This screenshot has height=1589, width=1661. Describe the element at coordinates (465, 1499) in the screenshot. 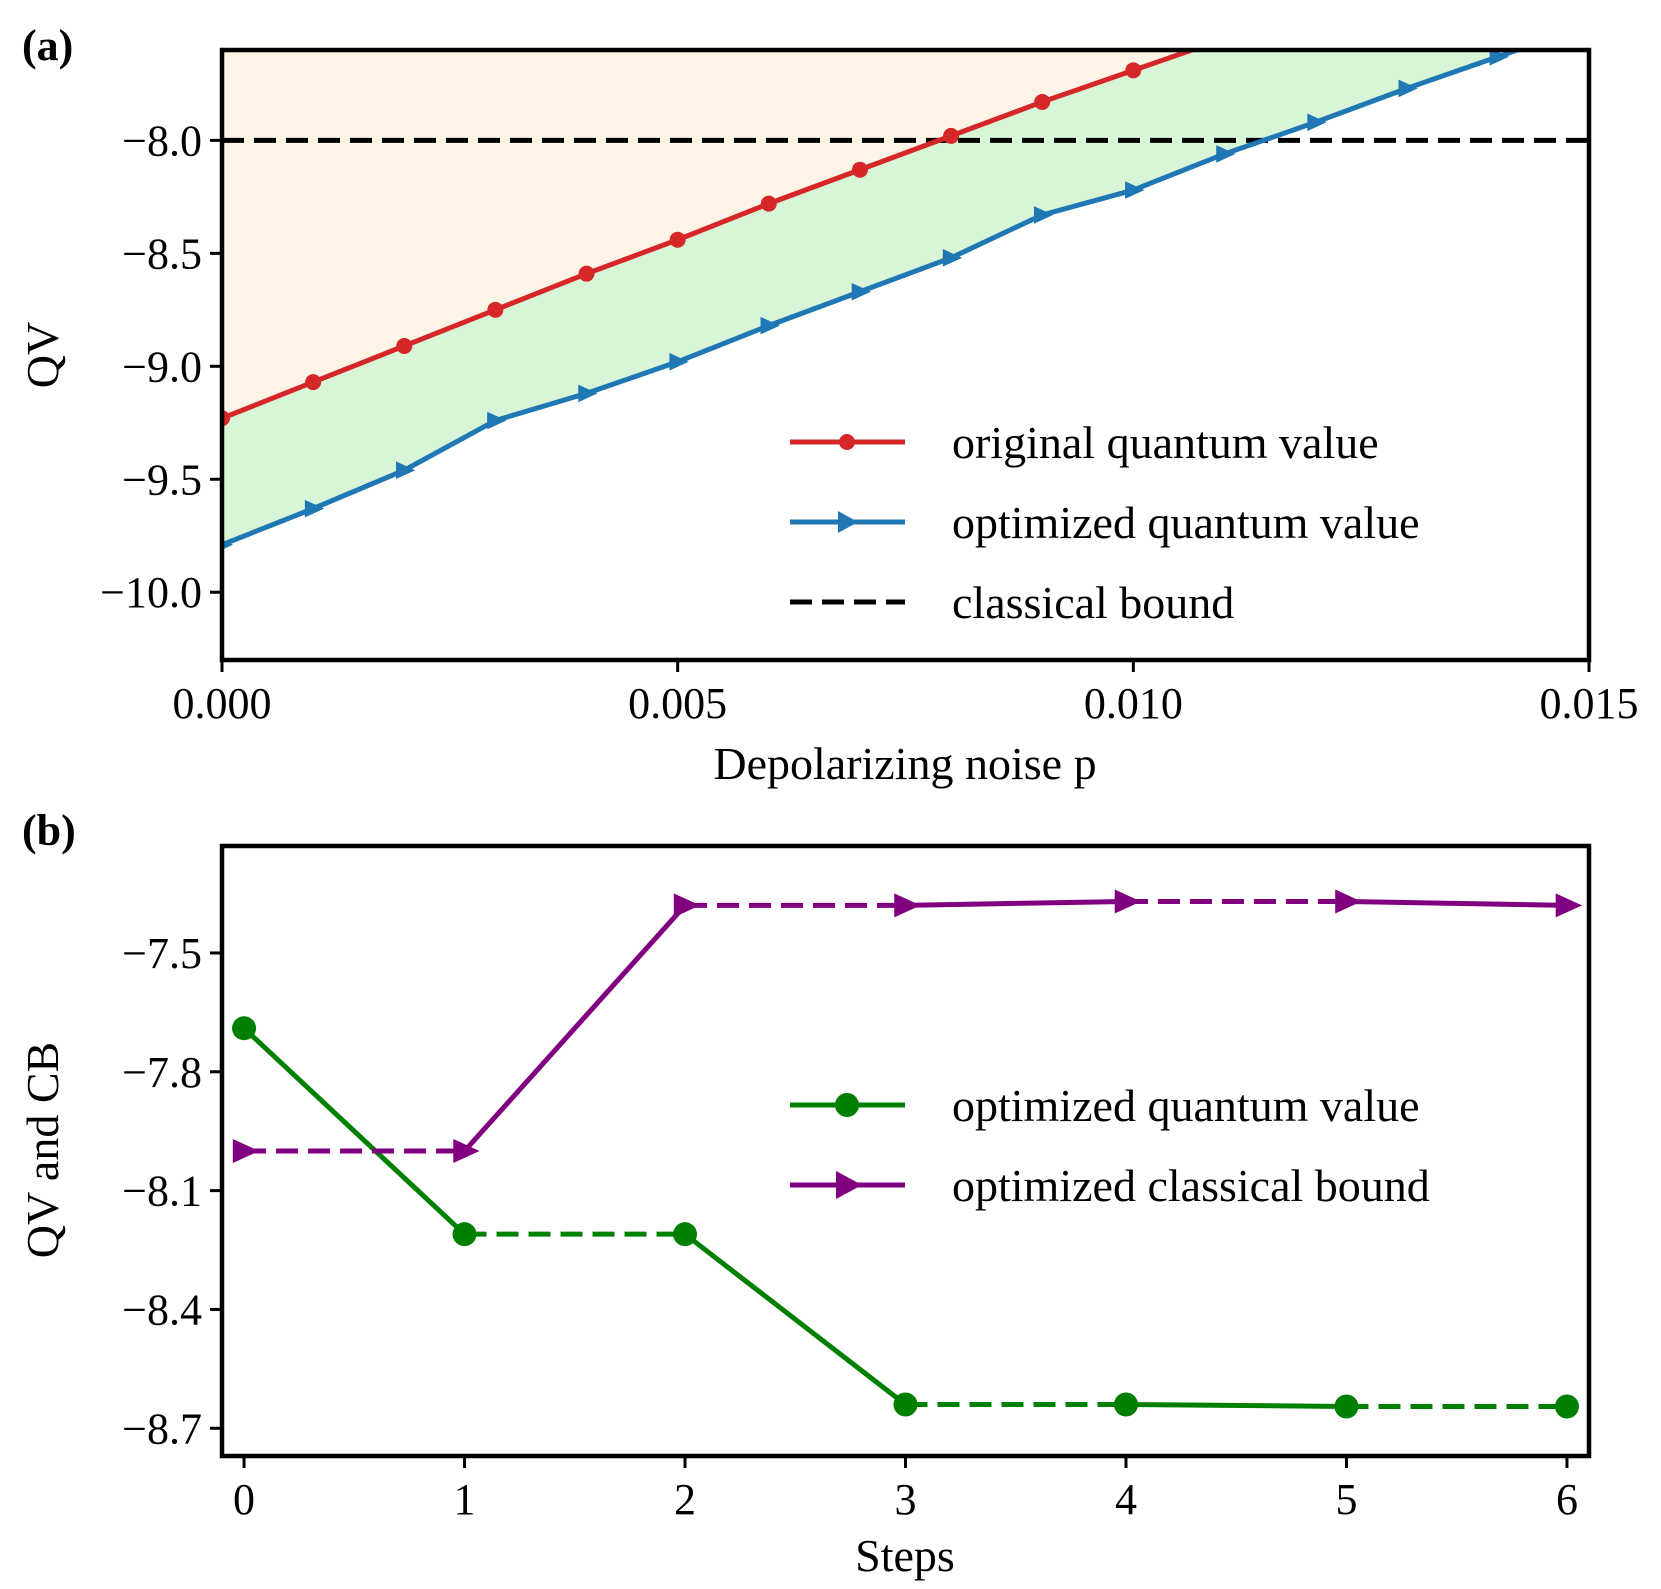

I see `panel-b-x-tick-label: 1` at that location.